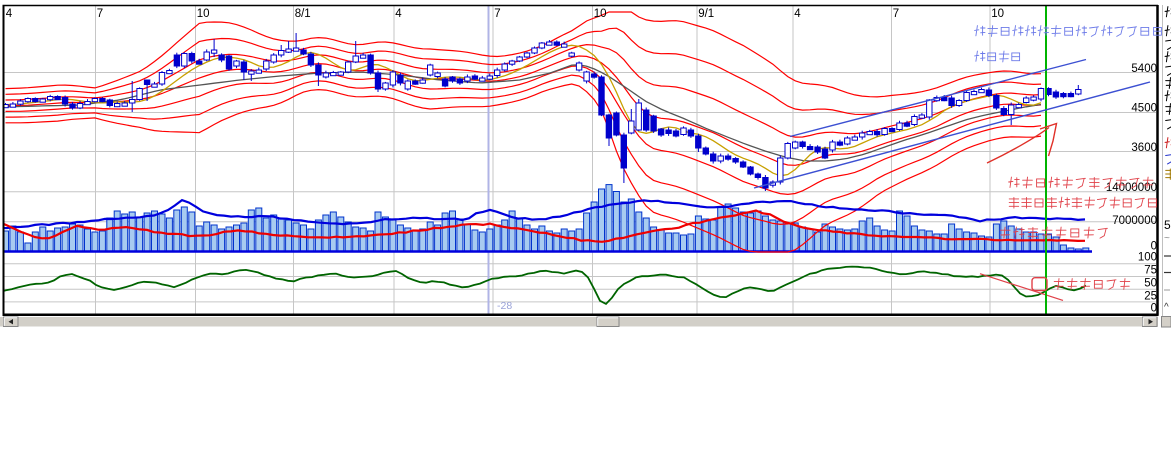  Describe the element at coordinates (1150, 297) in the screenshot. I see `svg-text: 25` at that location.